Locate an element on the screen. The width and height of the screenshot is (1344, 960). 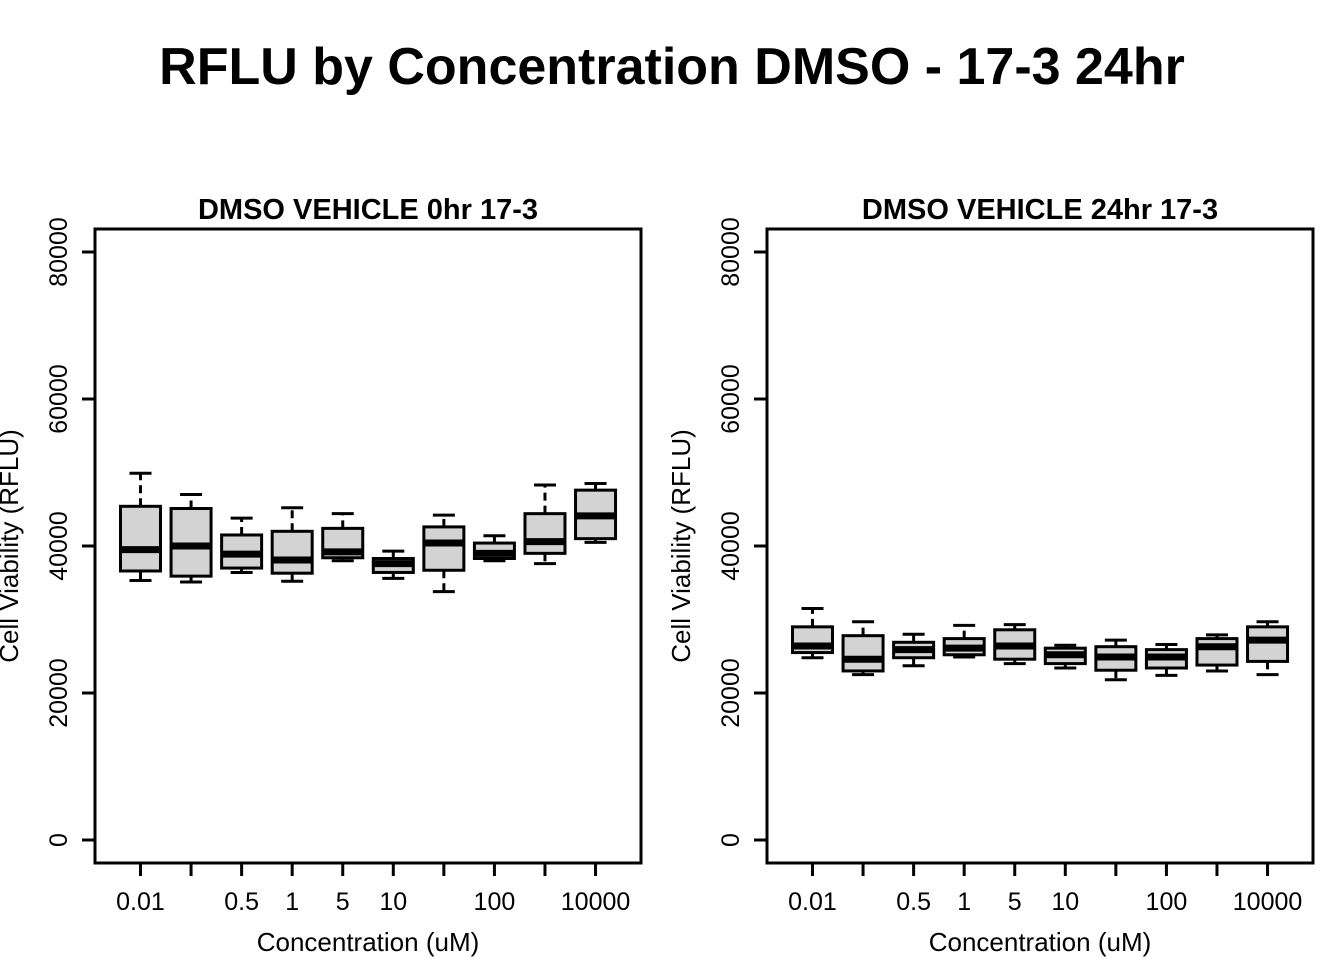
panel-1-xaxis-title: Concentration (uM) is located at coordinates (1040, 942).